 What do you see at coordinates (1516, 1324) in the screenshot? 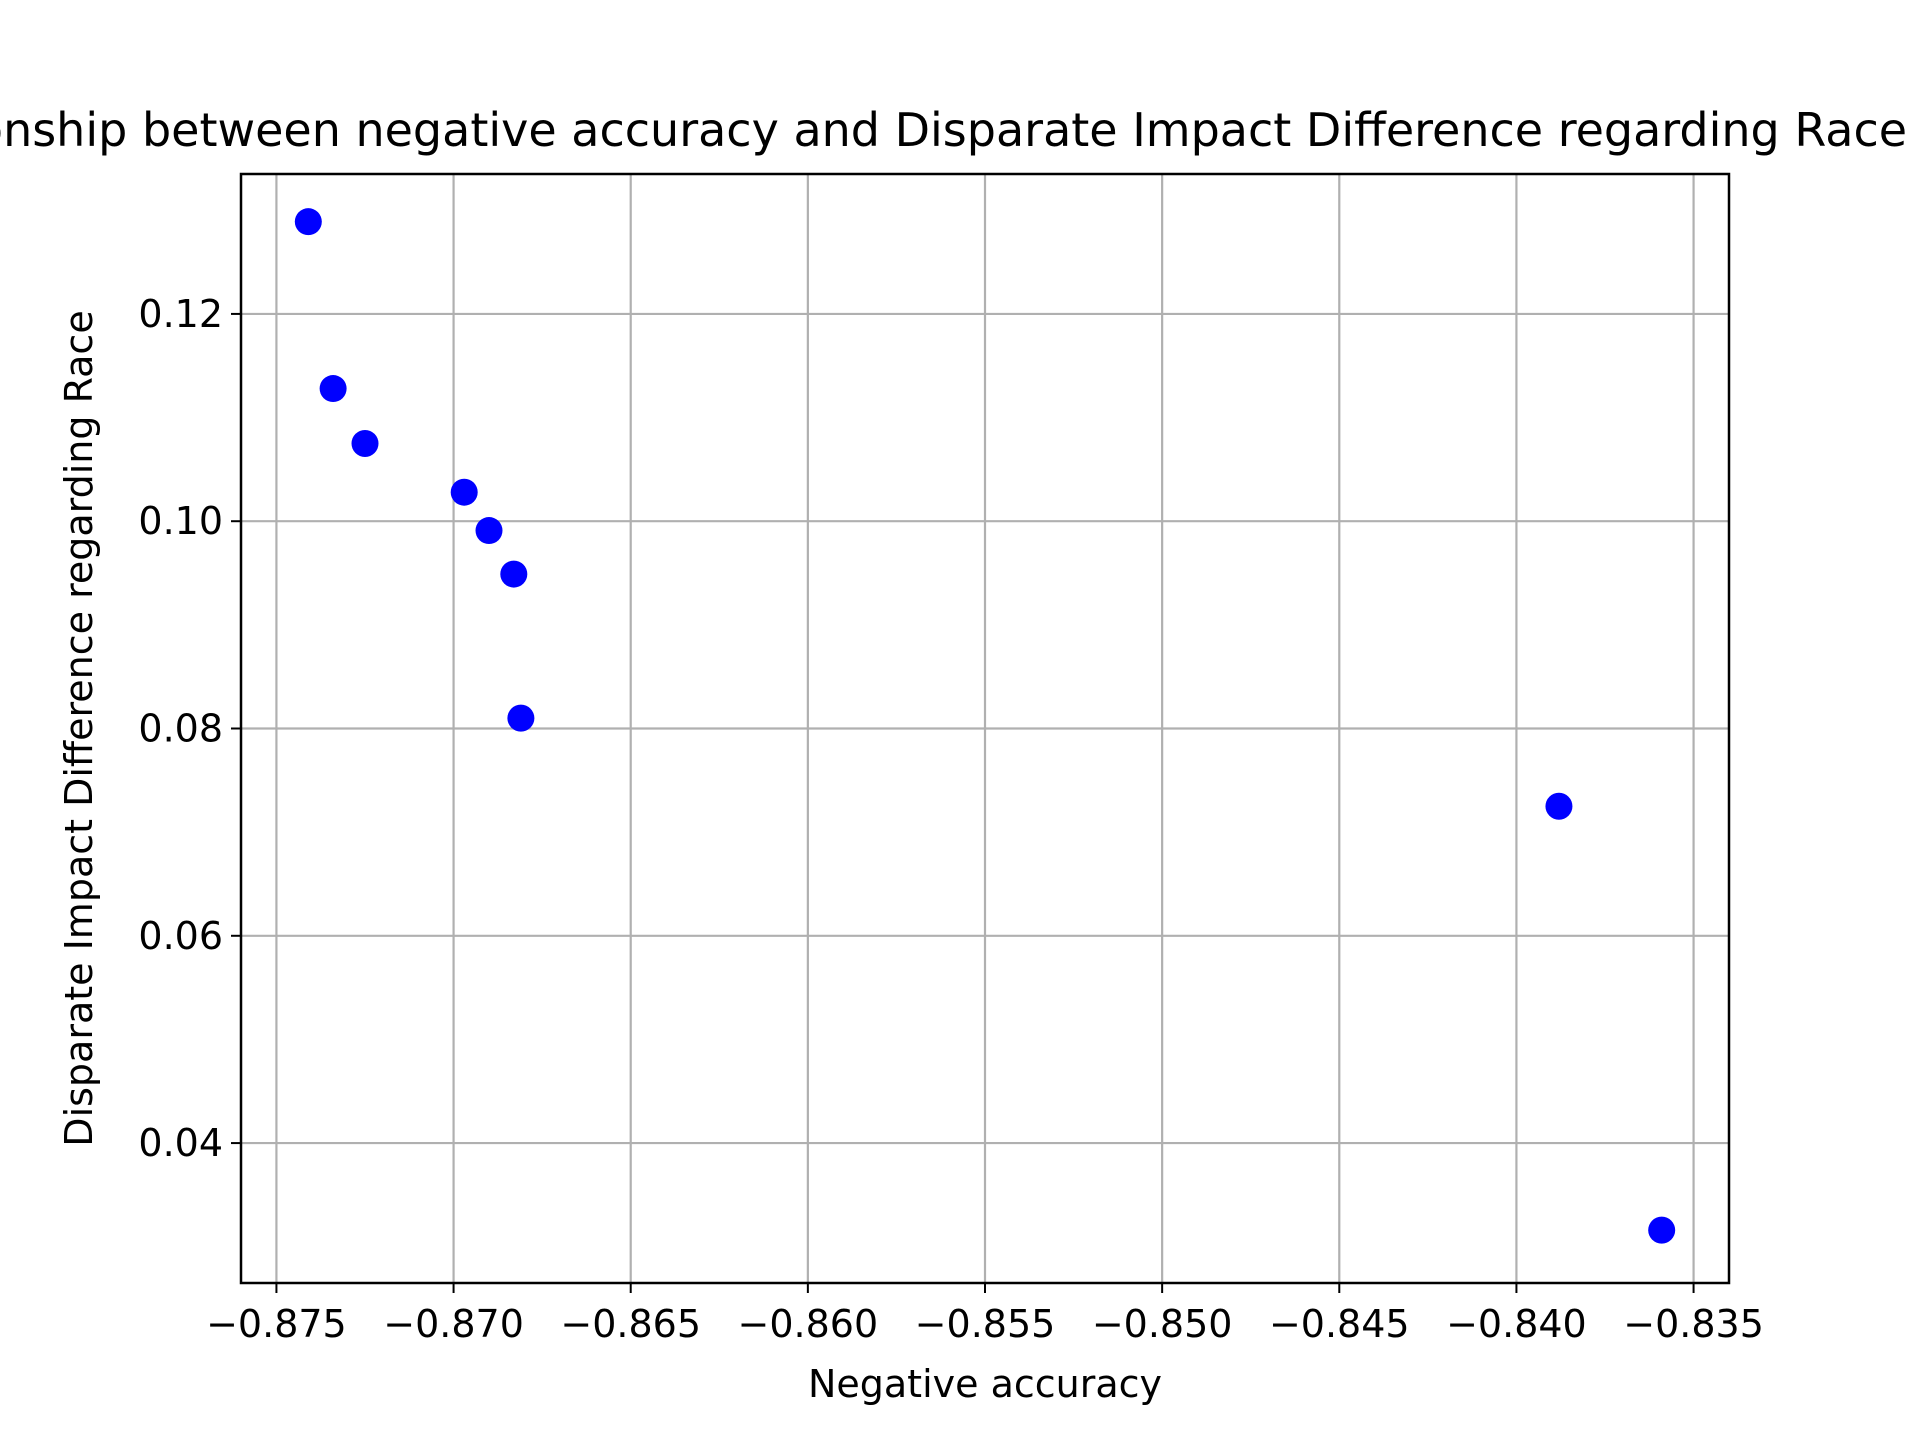
I see `x-tick-label: −0.840` at bounding box center [1516, 1324].